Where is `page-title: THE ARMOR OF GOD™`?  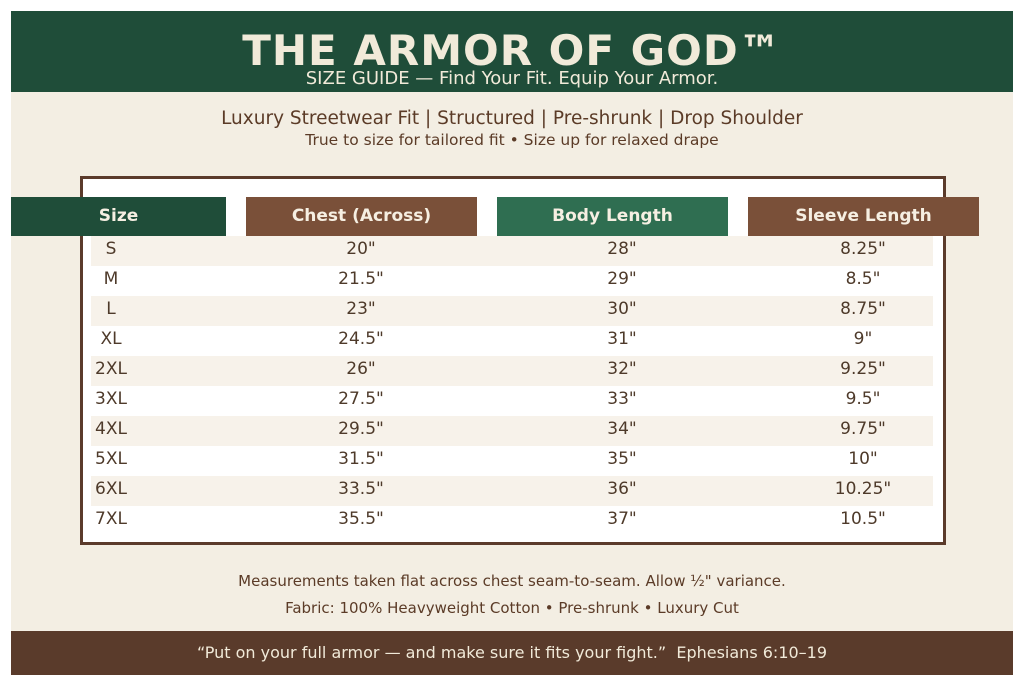 page-title: THE ARMOR OF GOD™ is located at coordinates (512, 50).